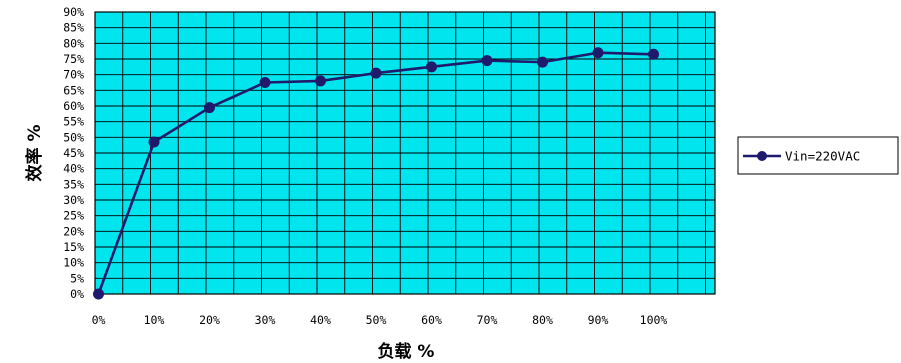 The width and height of the screenshot is (901, 363). I want to click on y-tick-label: 5%, so click(77, 278).